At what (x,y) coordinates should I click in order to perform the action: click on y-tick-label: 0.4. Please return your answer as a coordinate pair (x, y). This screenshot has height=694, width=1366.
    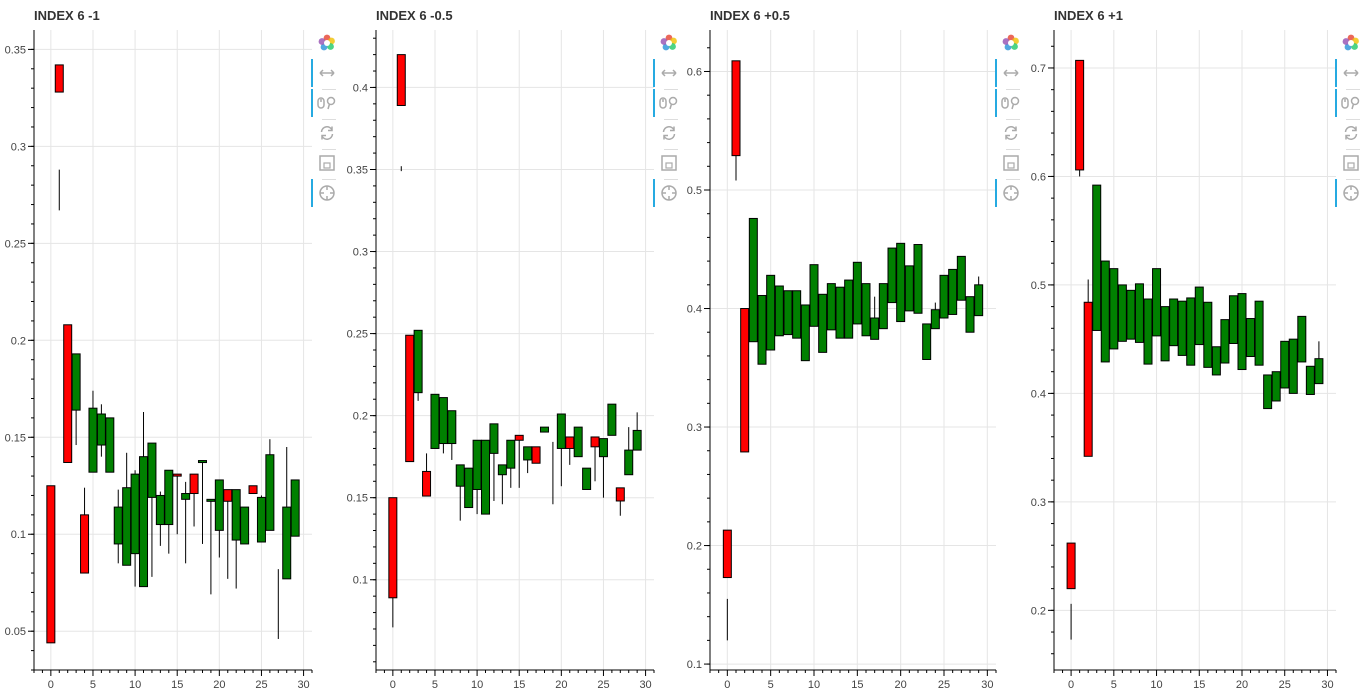
    Looking at the image, I should click on (1038, 394).